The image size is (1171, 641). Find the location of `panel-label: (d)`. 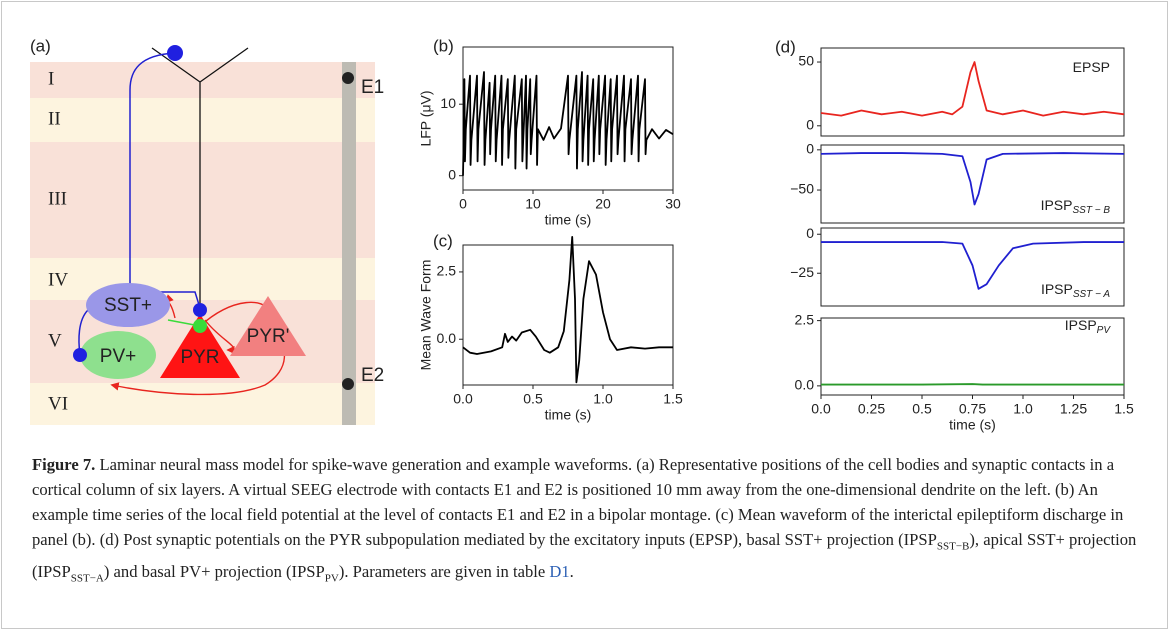

panel-label: (d) is located at coordinates (785, 46).